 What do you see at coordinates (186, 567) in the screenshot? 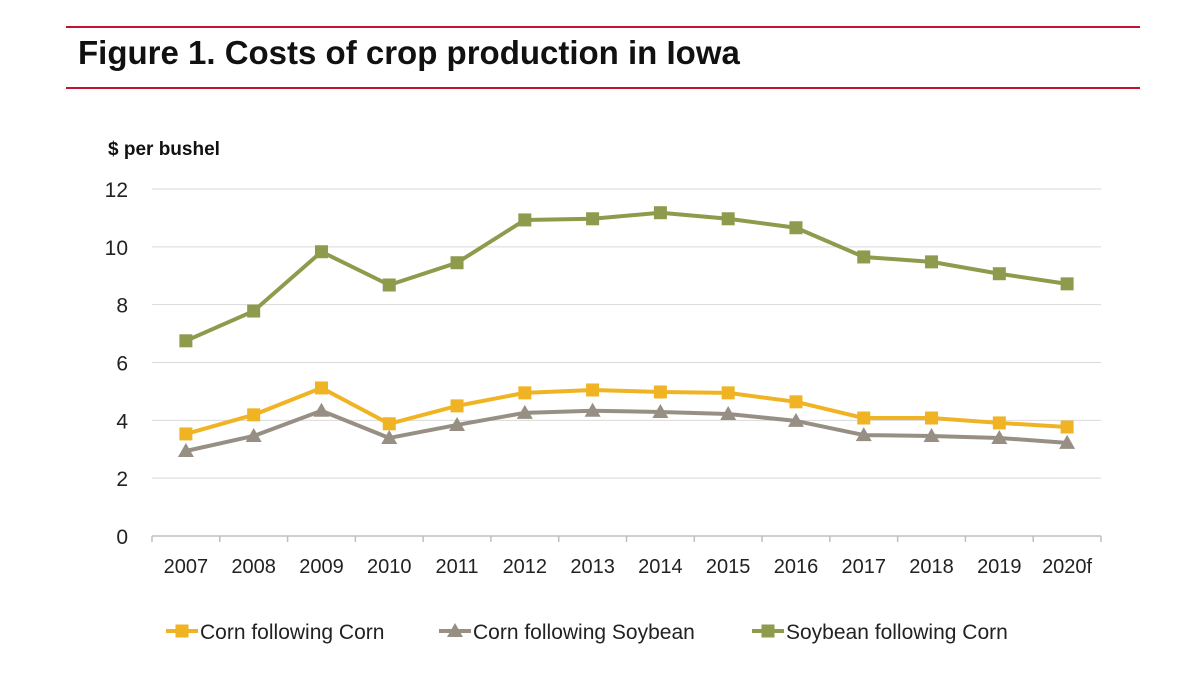
I see `x-tick-label: 2007` at bounding box center [186, 567].